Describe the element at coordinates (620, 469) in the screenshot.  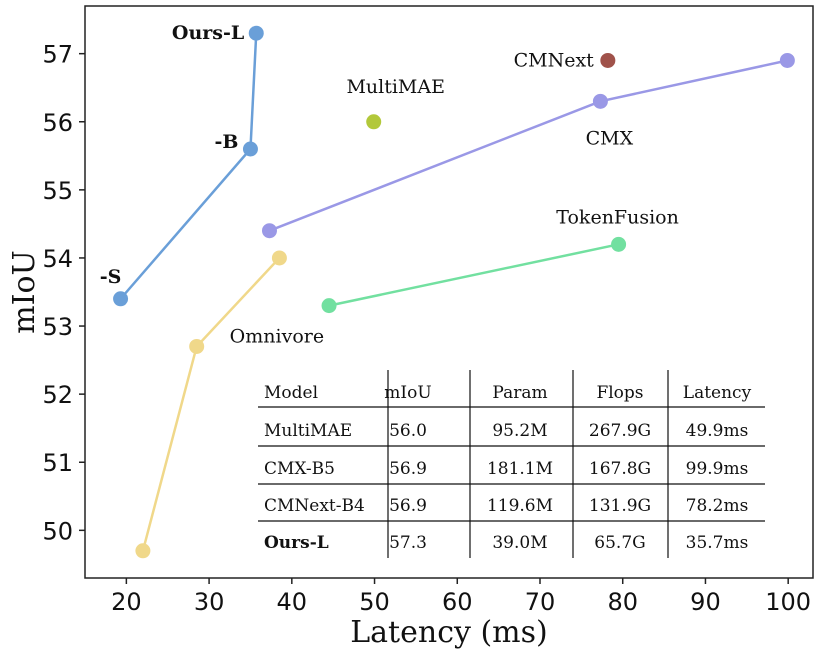
I see `table-cell: 167.8G` at that location.